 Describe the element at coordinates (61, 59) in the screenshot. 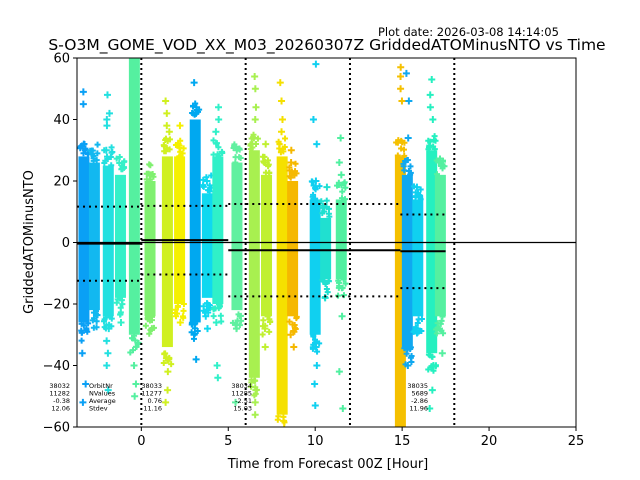

I see `y-tick-label: 60` at that location.